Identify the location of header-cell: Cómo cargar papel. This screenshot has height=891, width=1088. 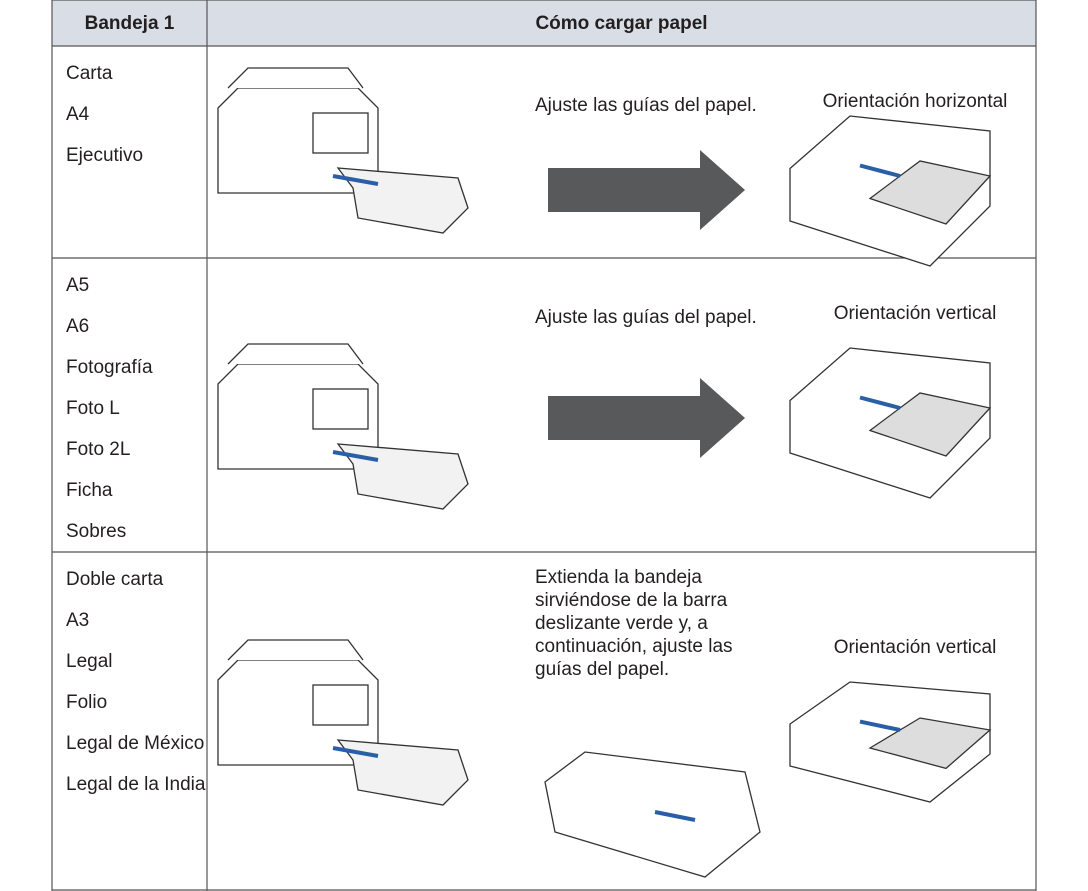
(621, 23).